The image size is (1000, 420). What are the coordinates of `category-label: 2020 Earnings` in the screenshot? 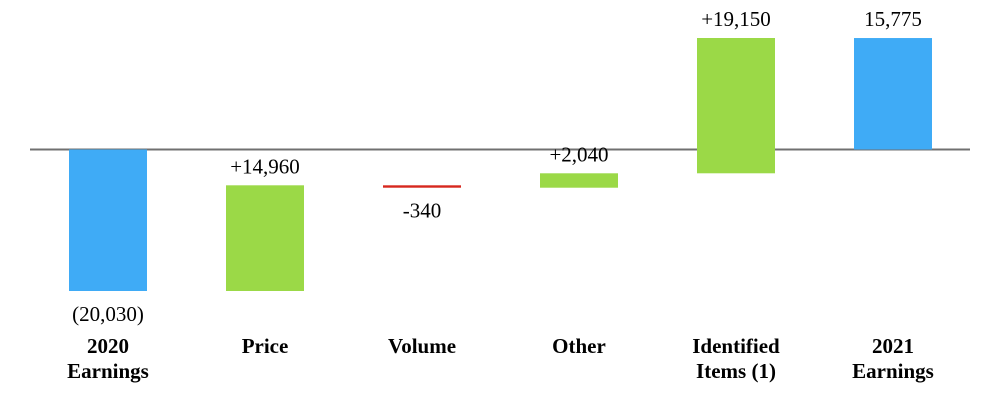 It's located at (108, 358).